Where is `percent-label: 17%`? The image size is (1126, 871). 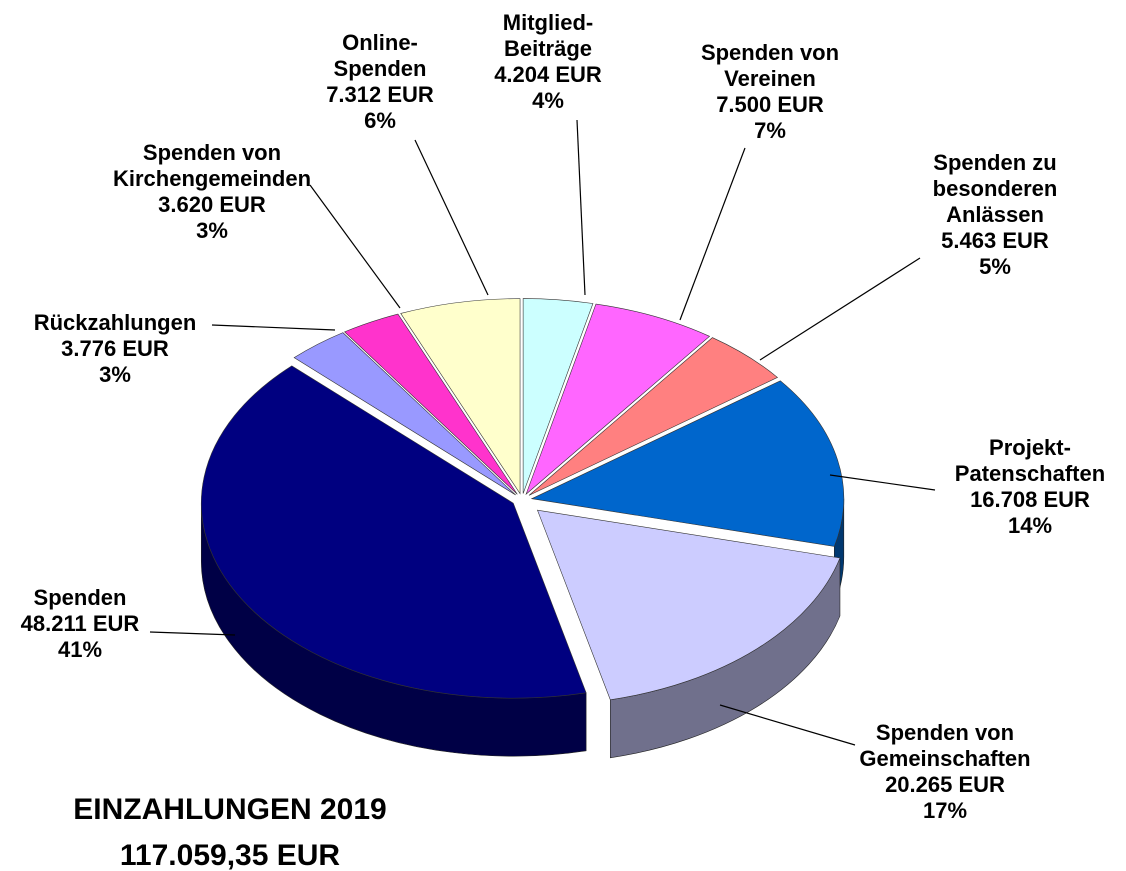 percent-label: 17% is located at coordinates (945, 810).